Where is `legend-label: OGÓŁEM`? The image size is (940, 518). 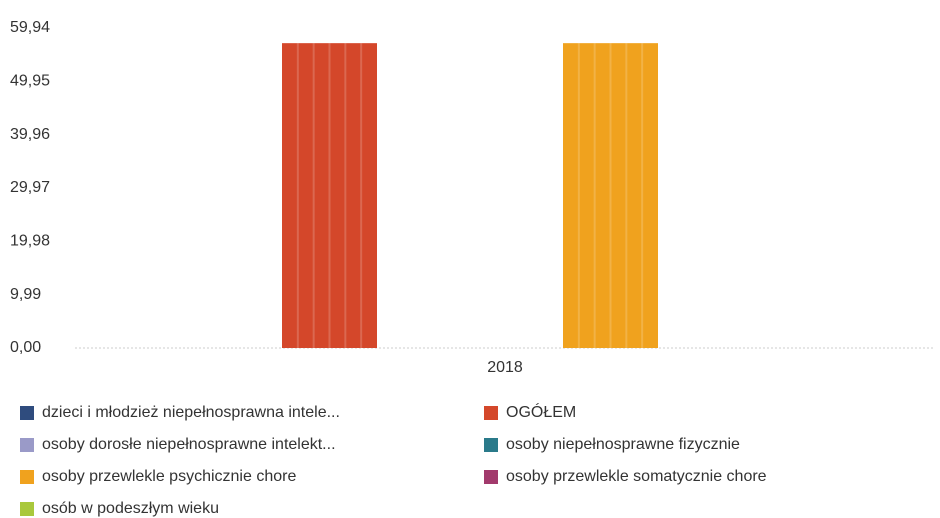
legend-label: OGÓŁEM is located at coordinates (541, 411).